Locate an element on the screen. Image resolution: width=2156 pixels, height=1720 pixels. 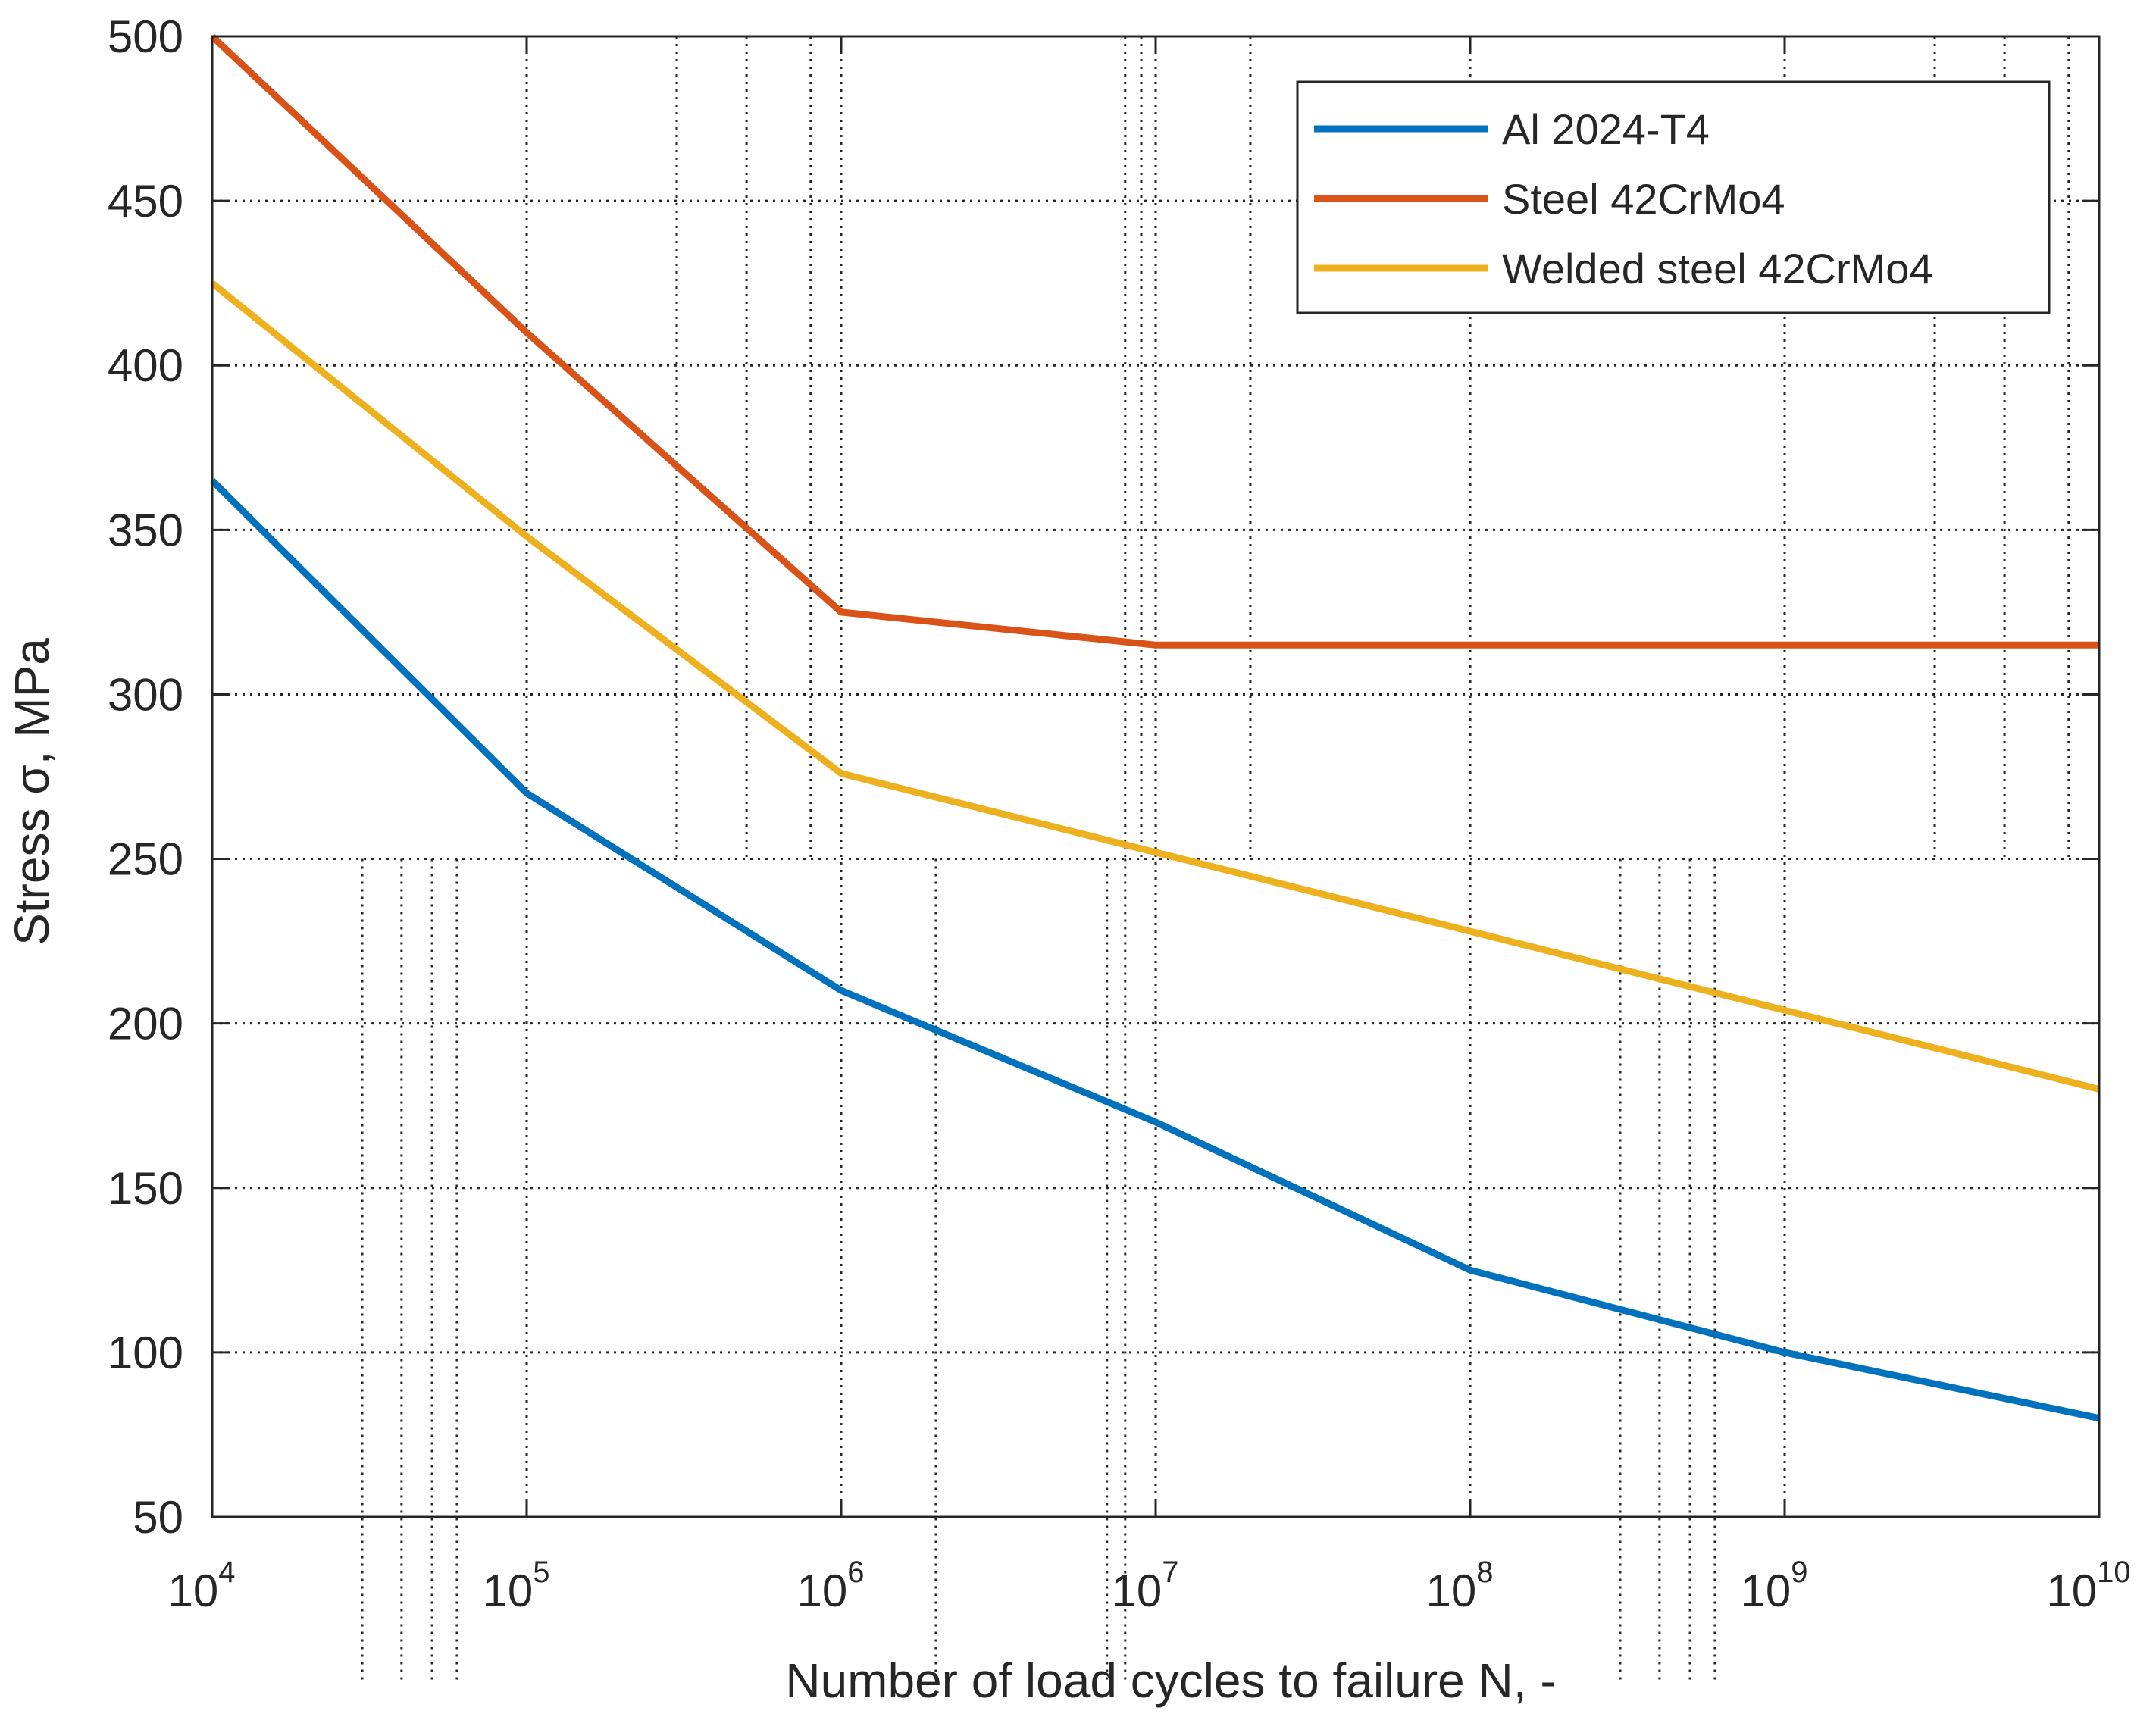
x-tick-label: 10⁴ is located at coordinates (202, 1586).